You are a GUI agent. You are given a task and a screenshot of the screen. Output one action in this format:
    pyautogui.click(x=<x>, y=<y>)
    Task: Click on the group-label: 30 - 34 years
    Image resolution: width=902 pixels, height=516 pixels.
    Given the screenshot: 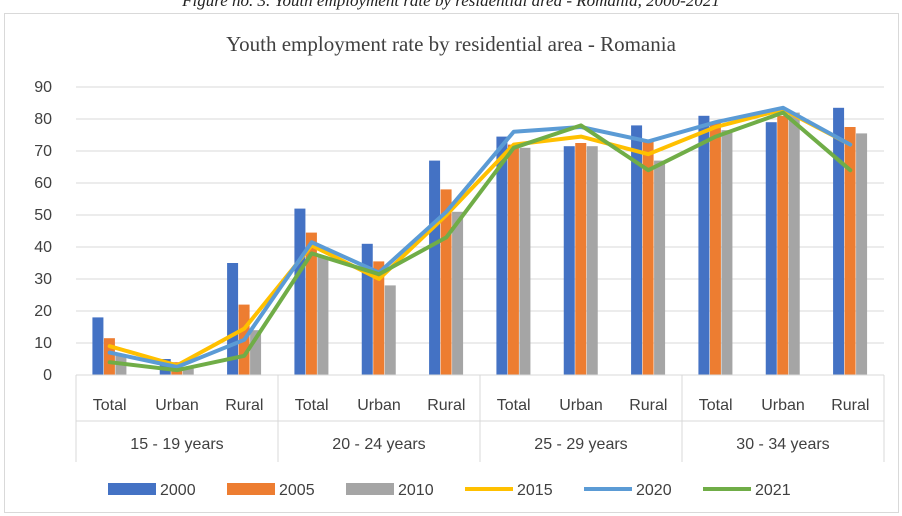 What is the action you would take?
    pyautogui.click(x=782, y=444)
    